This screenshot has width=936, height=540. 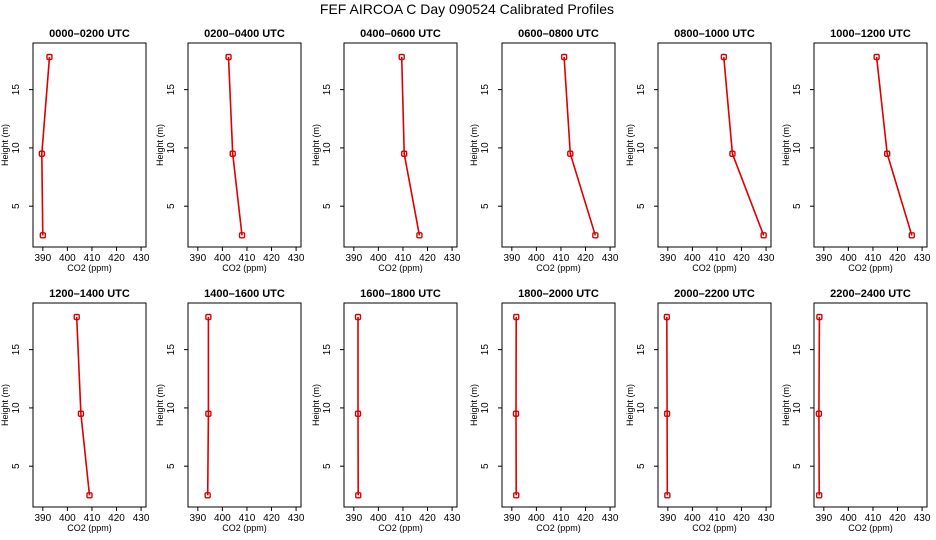 I want to click on panel-title: 0200–0400 UTC, so click(x=244, y=34).